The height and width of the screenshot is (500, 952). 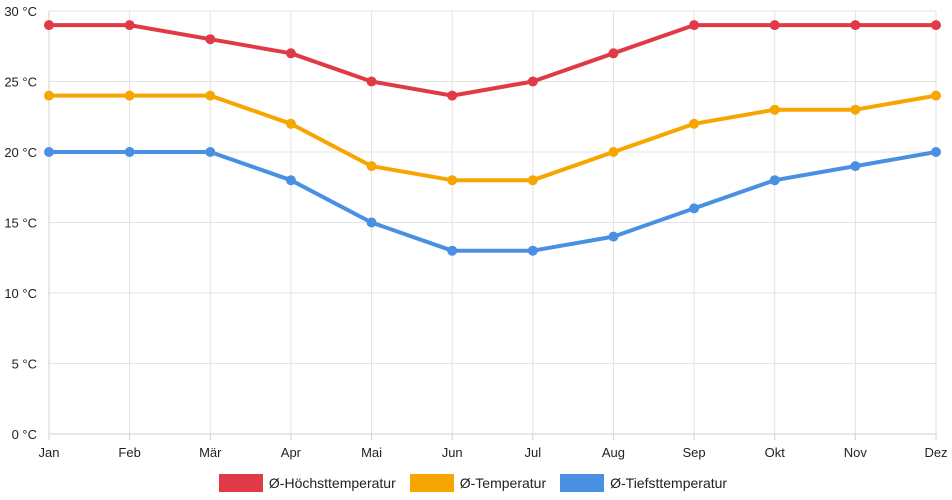 I want to click on y-tick-label: 0 °C, so click(x=24, y=434).